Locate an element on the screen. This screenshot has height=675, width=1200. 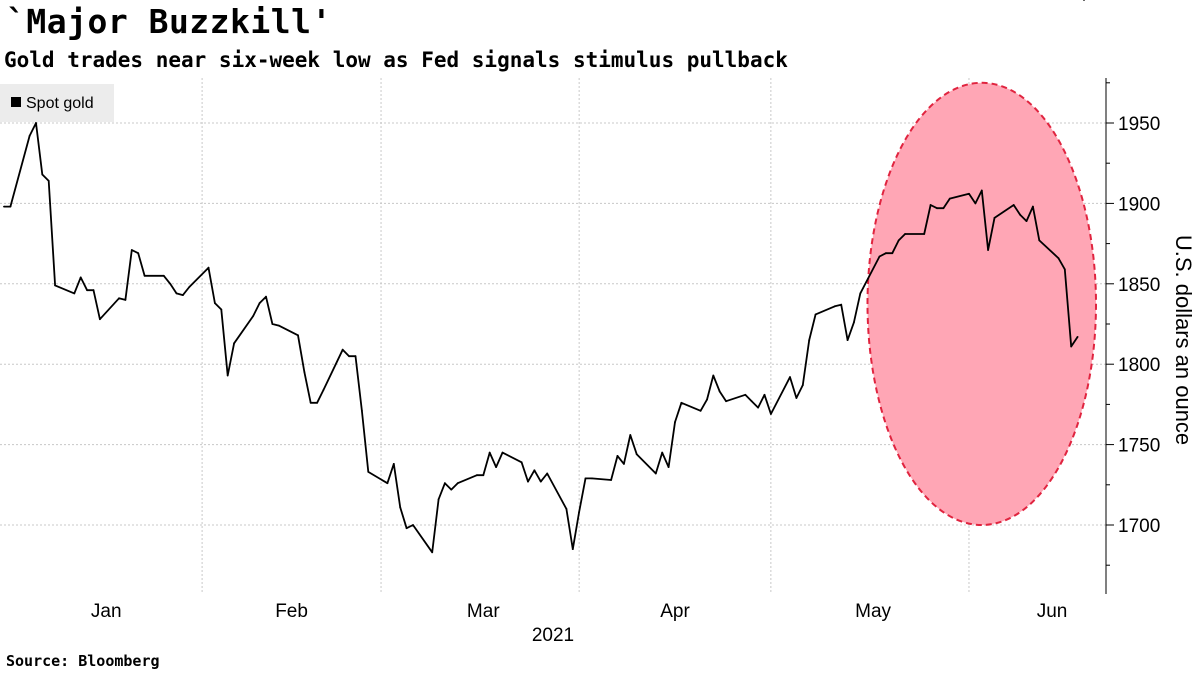
y-tick-label: 1800 is located at coordinates (1139, 365).